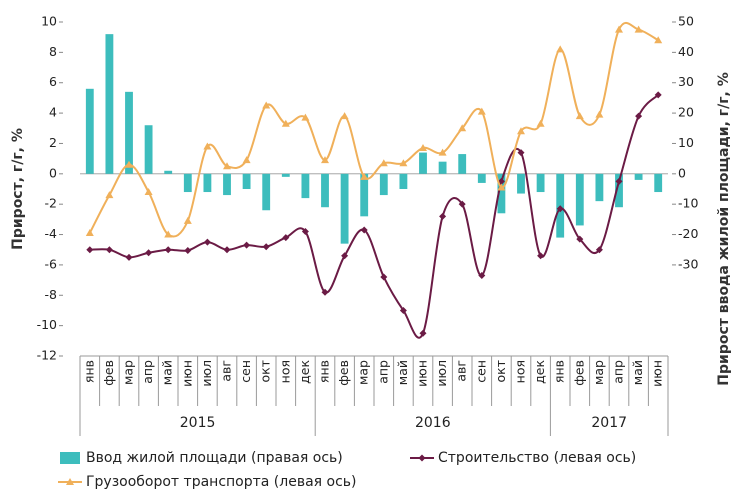 Image resolution: width=739 pixels, height=491 pixels. I want to click on y-tick-label: 10, so click(49, 21).